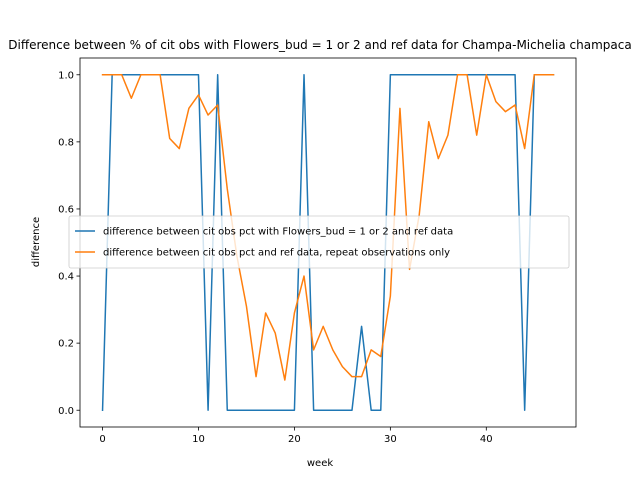 The height and width of the screenshot is (480, 640). What do you see at coordinates (102, 439) in the screenshot?
I see `x-tick-label: 0` at bounding box center [102, 439].